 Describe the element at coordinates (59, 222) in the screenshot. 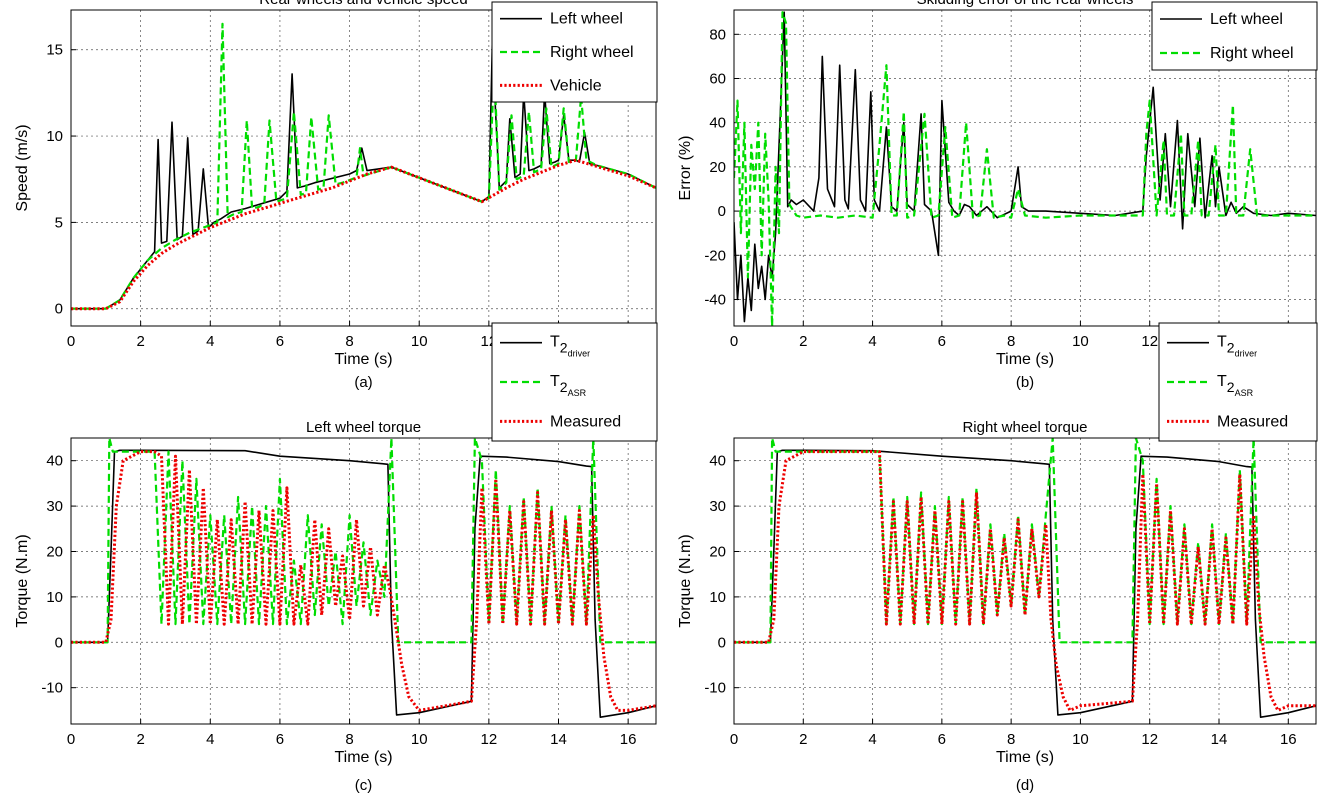

I see `y-tick-label: 5` at that location.